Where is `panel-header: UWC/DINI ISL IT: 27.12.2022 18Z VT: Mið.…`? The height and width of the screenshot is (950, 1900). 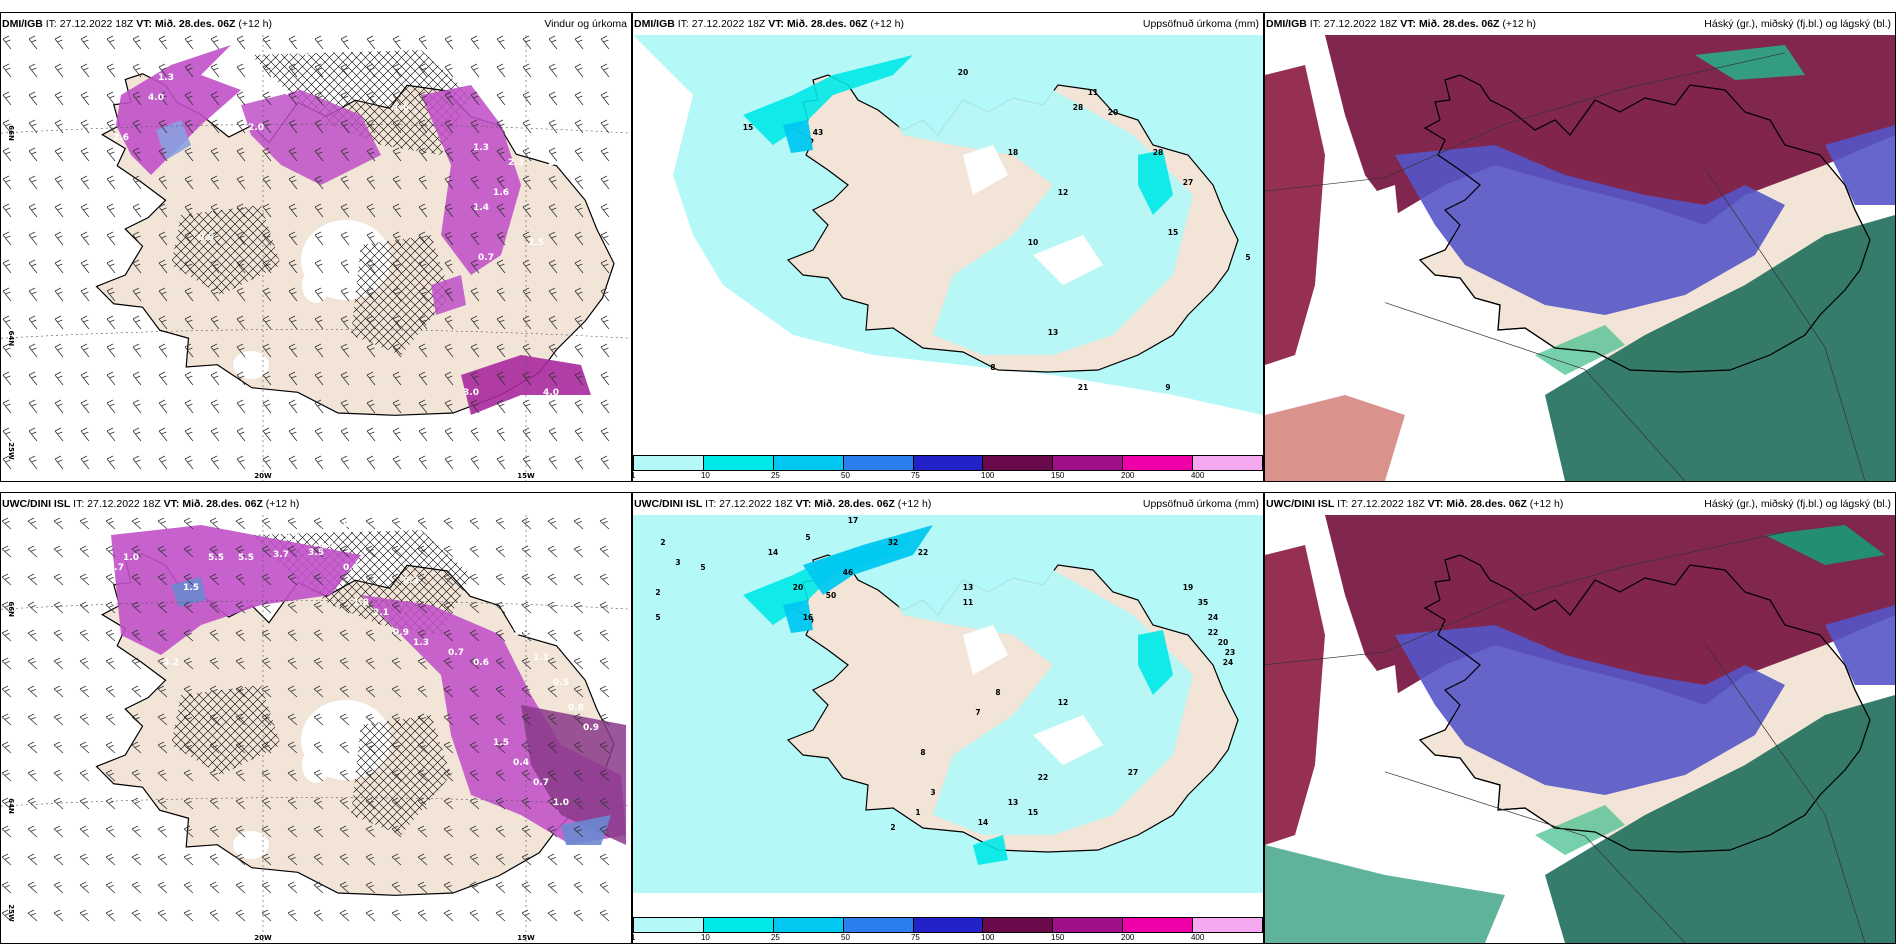 panel-header: UWC/DINI ISL IT: 27.12.2022 18Z VT: Mið.… is located at coordinates (1580, 504).